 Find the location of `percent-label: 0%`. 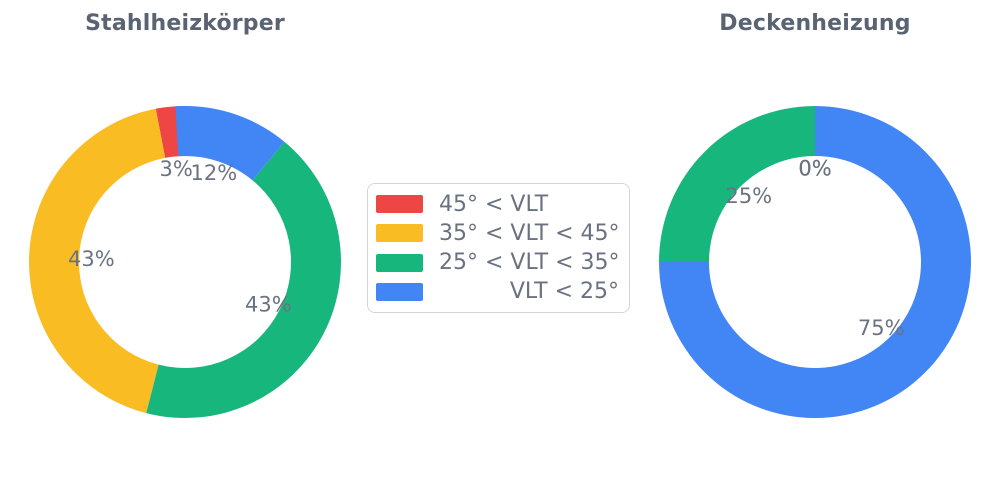

percent-label: 0% is located at coordinates (814, 168).